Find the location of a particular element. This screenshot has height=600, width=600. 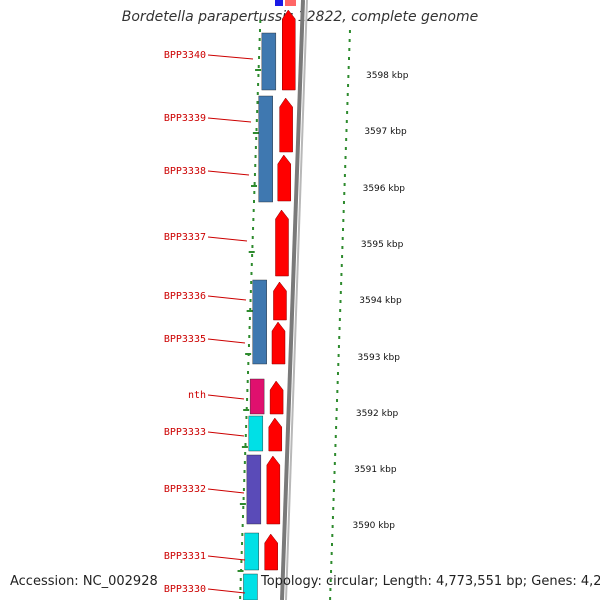

gene-label: BPP3339 is located at coordinates (185, 118).